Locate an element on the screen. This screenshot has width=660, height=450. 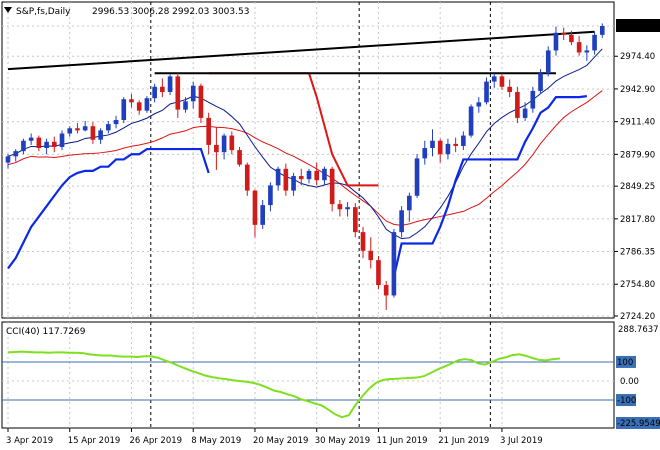
price-tick-label: 2817.80 is located at coordinates (637, 220).